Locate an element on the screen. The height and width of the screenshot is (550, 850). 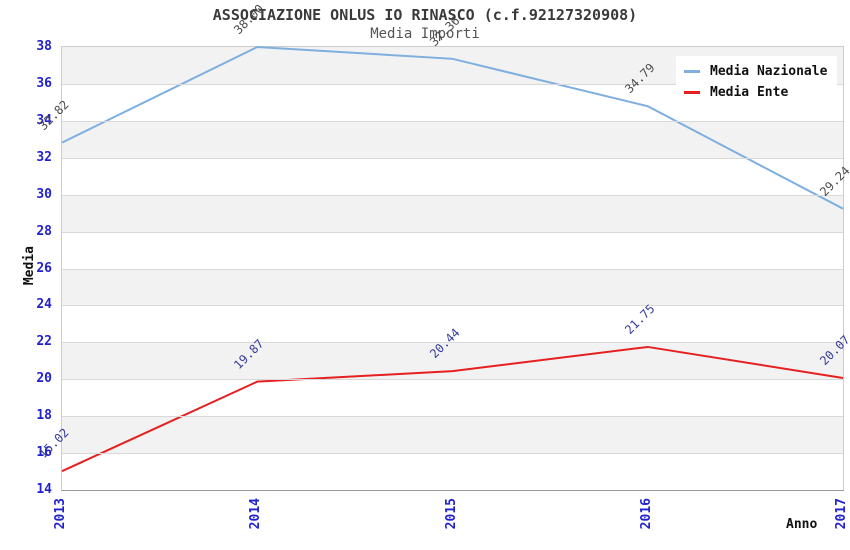
legend-item: Media Ente is located at coordinates (755, 92).